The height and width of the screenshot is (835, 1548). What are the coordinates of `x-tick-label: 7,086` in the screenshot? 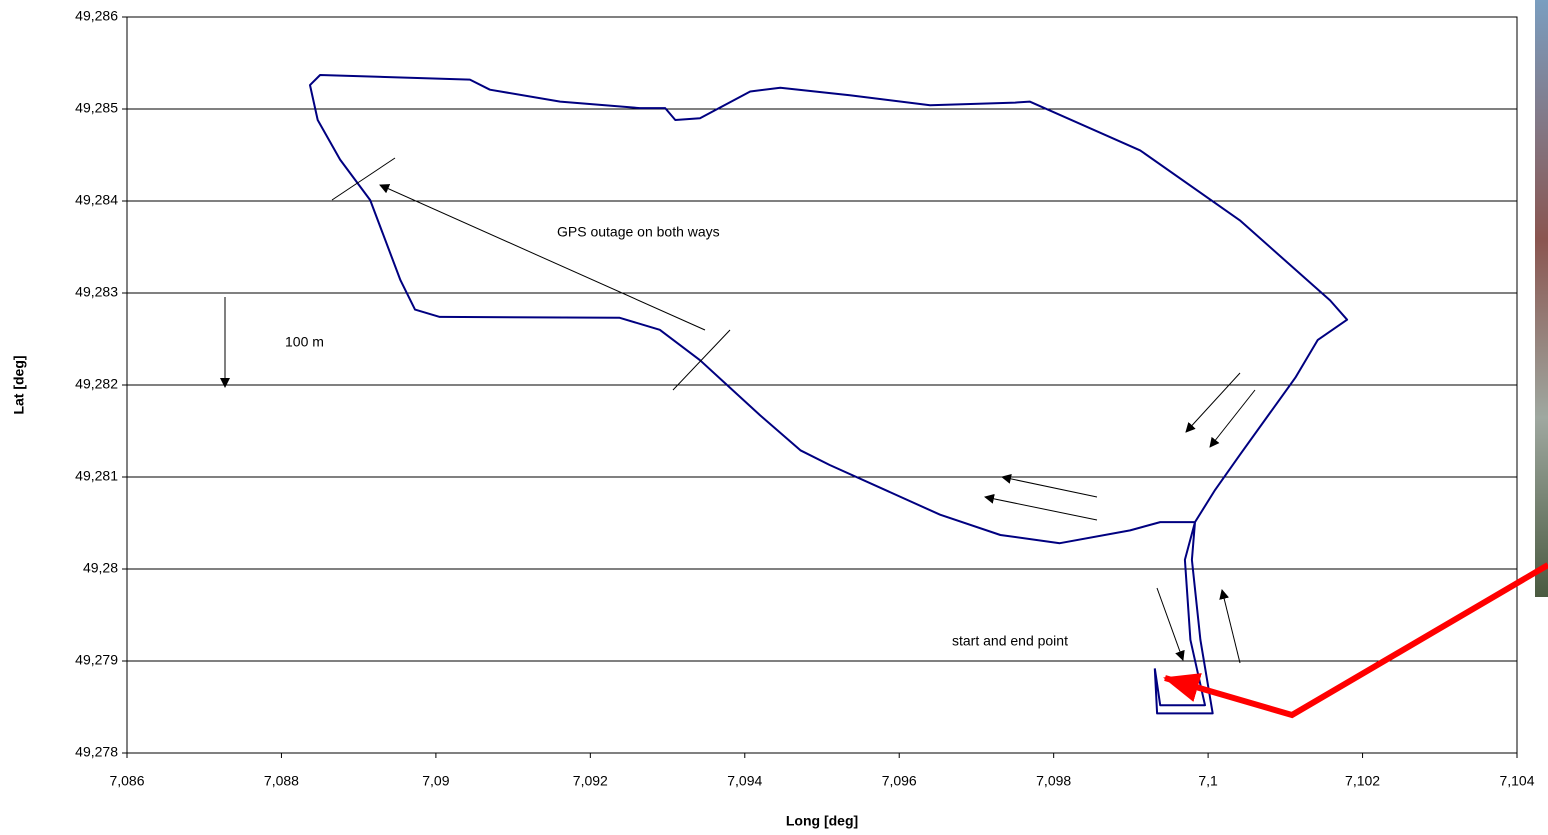 It's located at (126, 781).